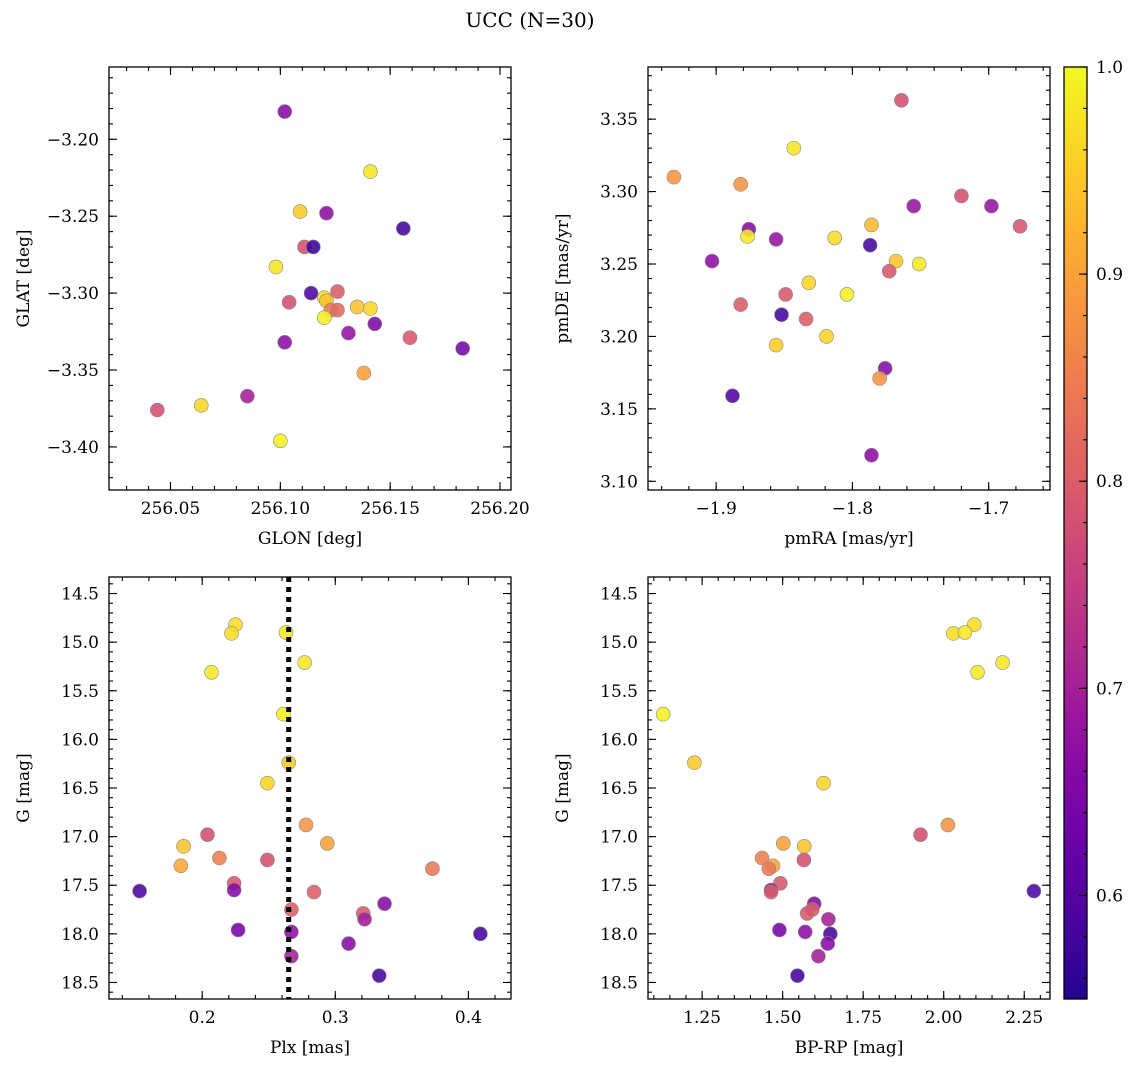 This screenshot has width=1136, height=1067. I want to click on colorbar: 0.6 0.7 0.8 0.9 1.0, so click(1093, 529).